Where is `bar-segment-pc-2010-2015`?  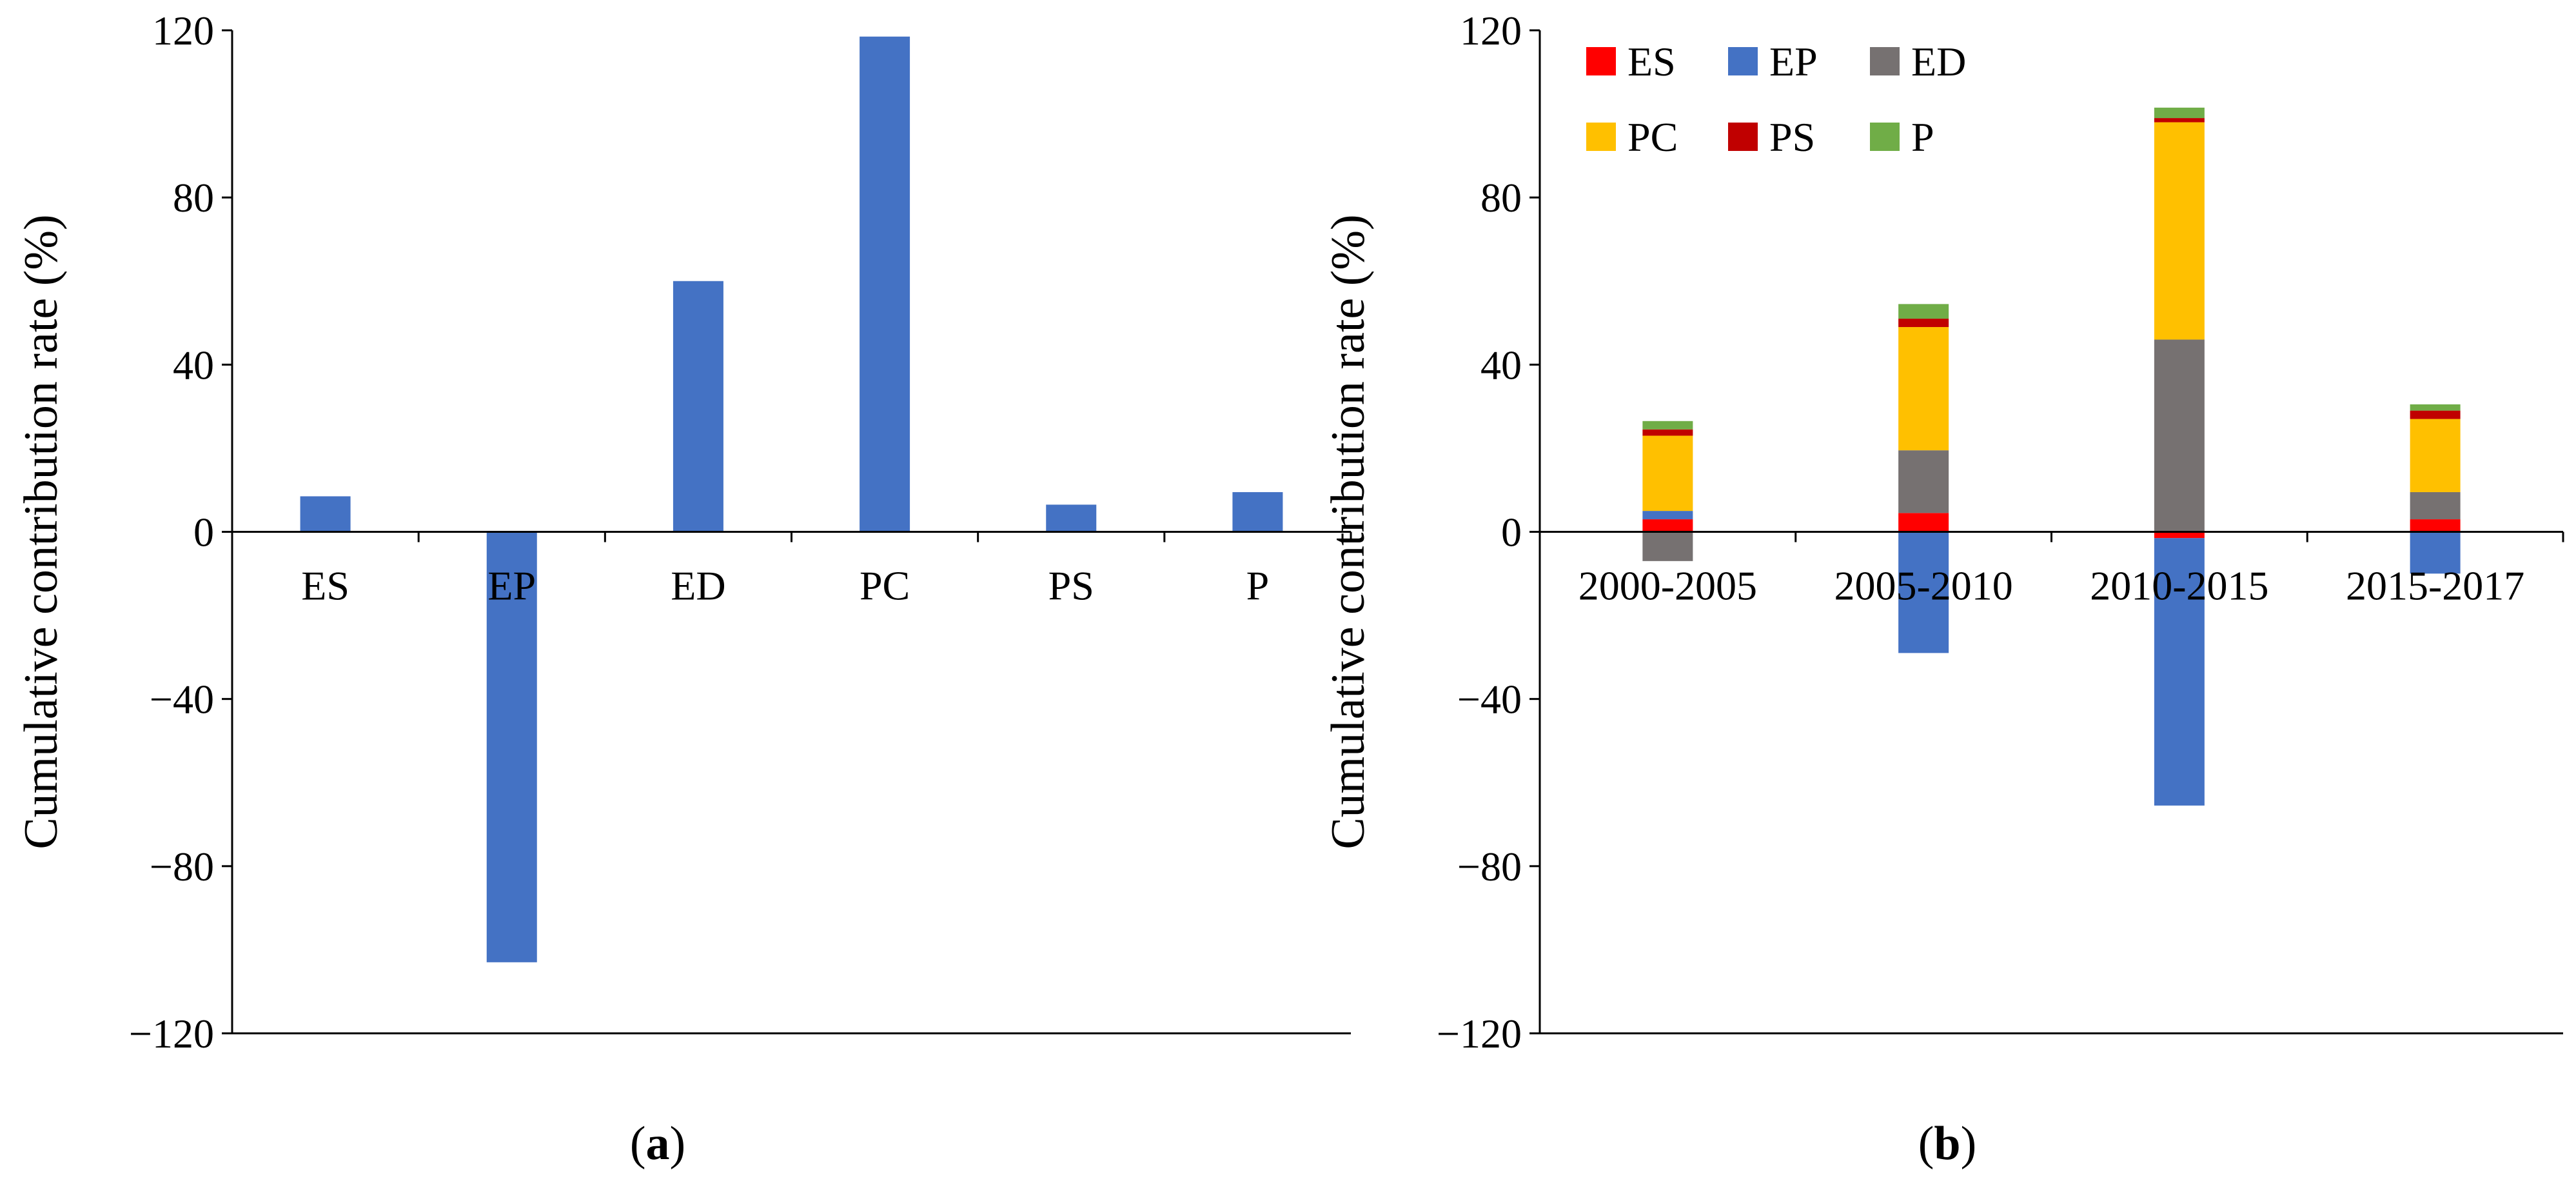
bar-segment-pc-2010-2015 is located at coordinates (2179, 231).